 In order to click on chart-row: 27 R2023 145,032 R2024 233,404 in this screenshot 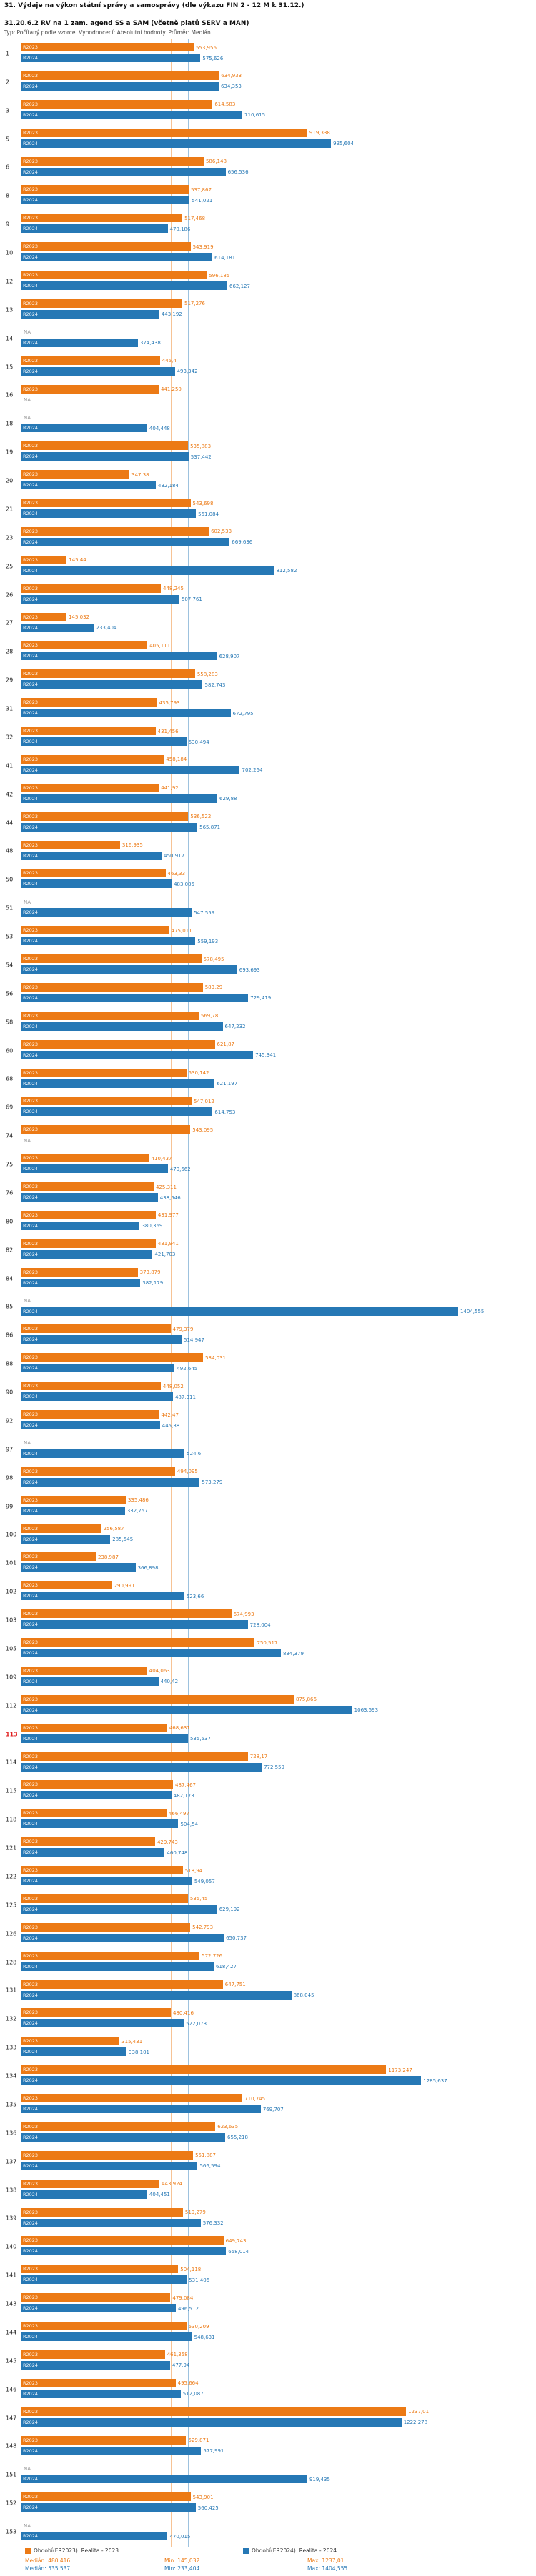, I will do `click(268, 624)`.